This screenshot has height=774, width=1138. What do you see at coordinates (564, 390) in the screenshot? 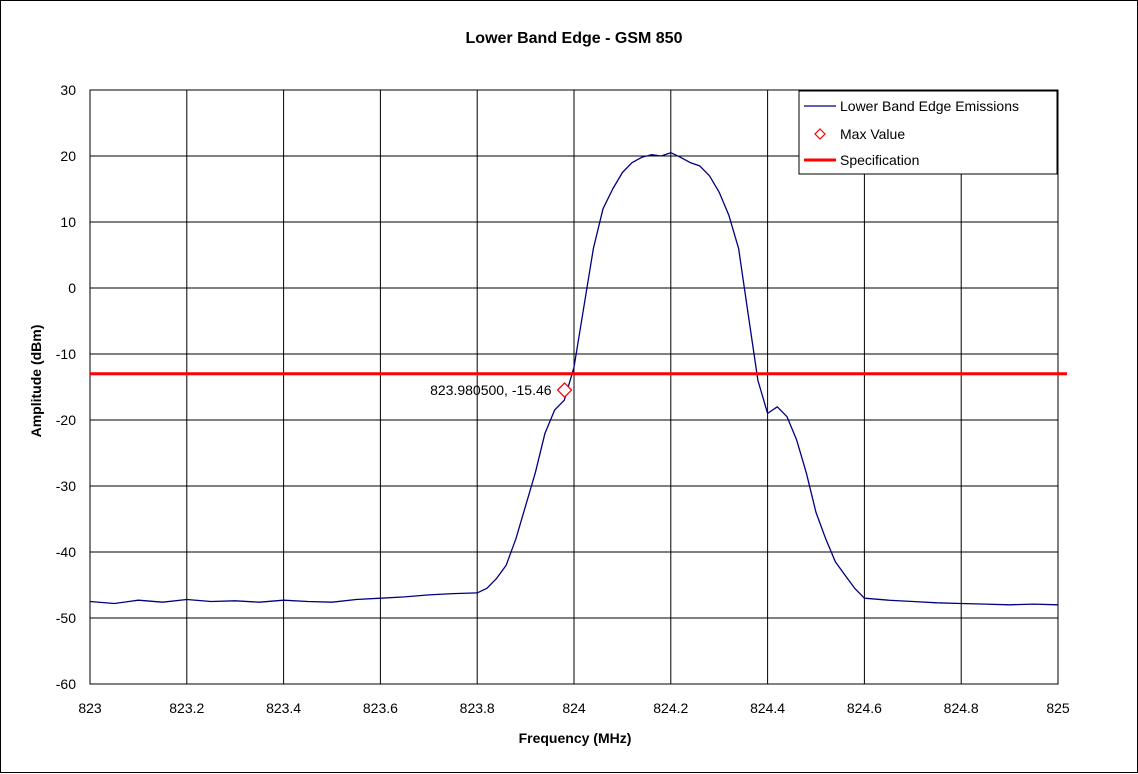
I see `max-value-marker` at bounding box center [564, 390].